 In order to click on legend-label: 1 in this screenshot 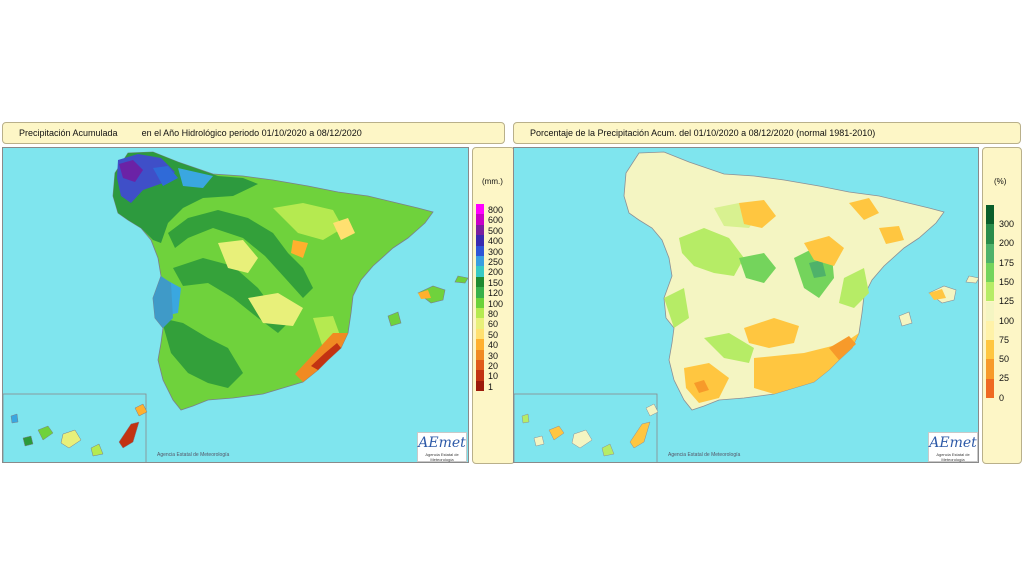, I will do `click(491, 386)`.